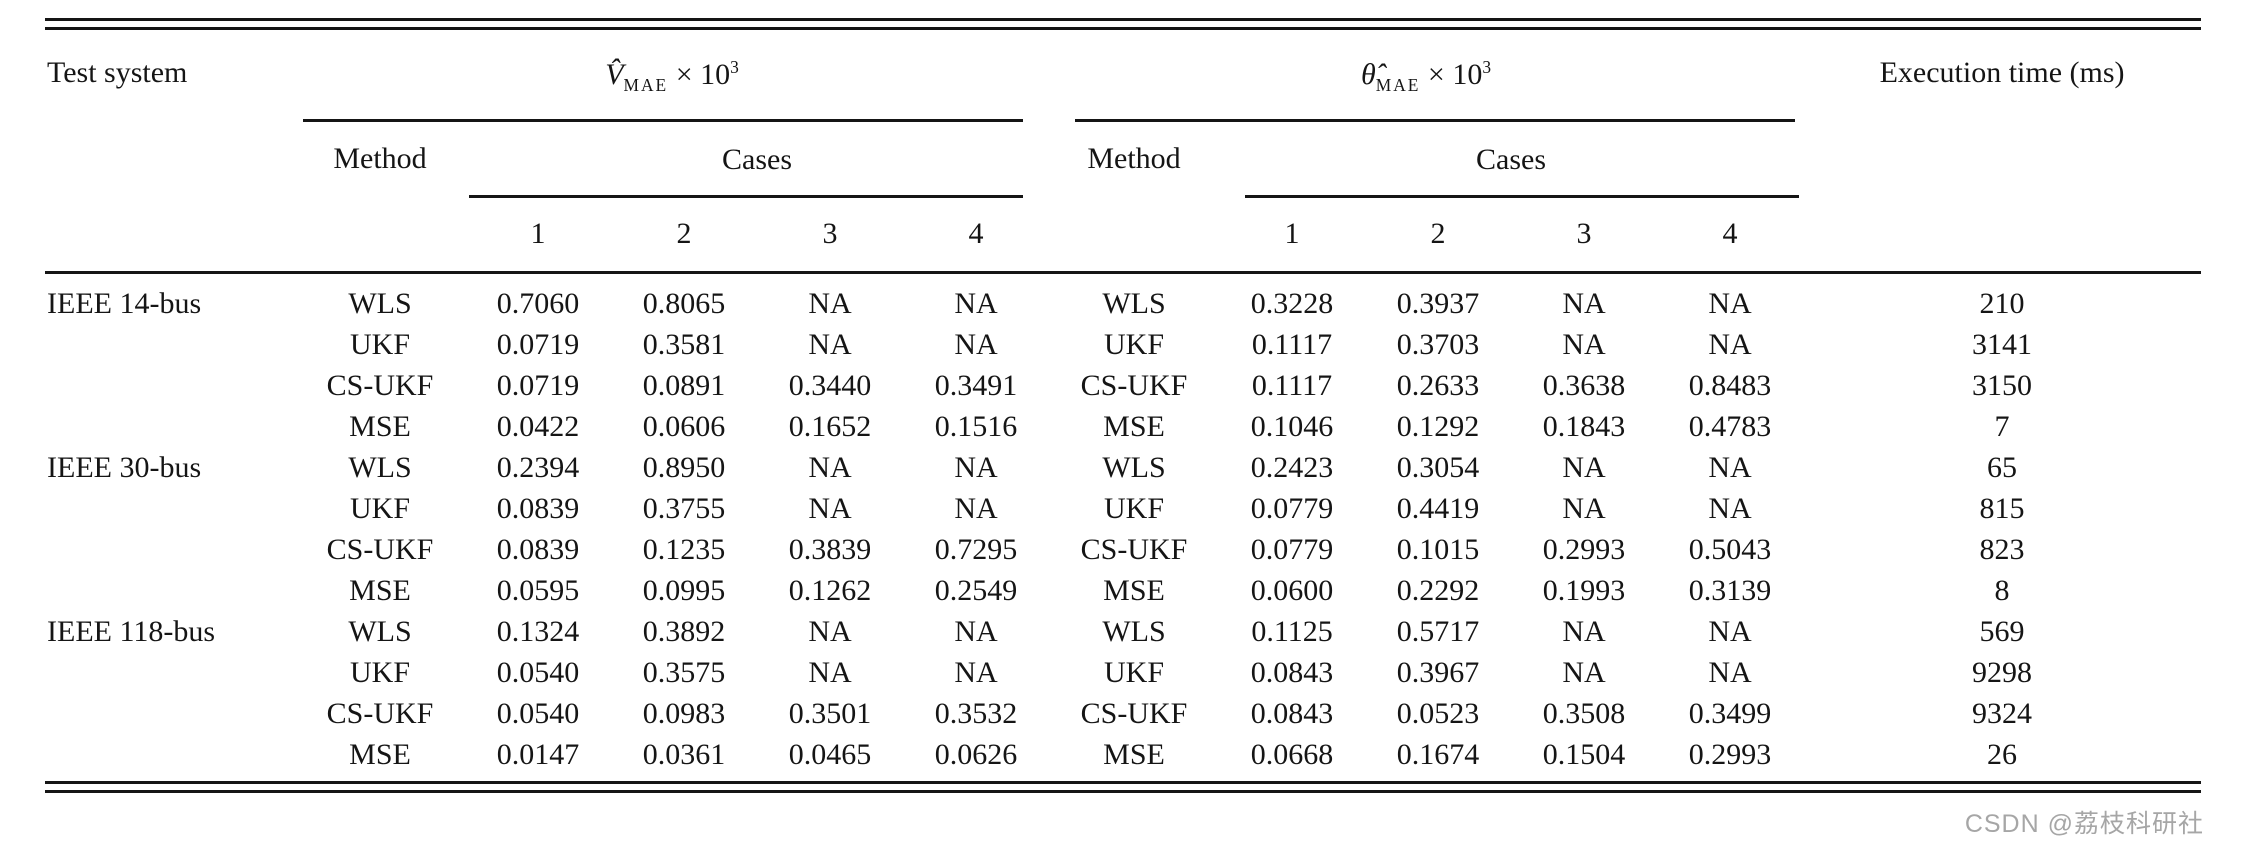  What do you see at coordinates (1584, 590) in the screenshot?
I see `cell-thetamae-case3: 0.1993` at bounding box center [1584, 590].